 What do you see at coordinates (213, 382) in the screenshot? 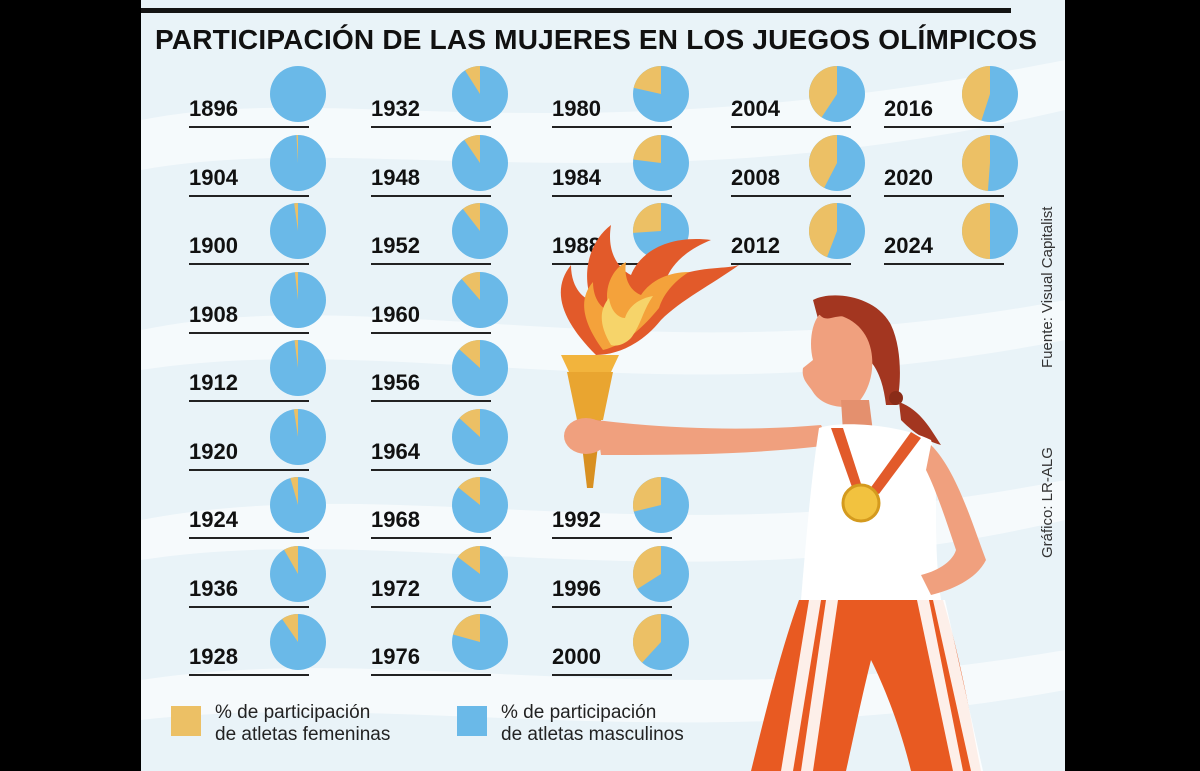
I see `pie-year-label: 1912` at bounding box center [213, 382].